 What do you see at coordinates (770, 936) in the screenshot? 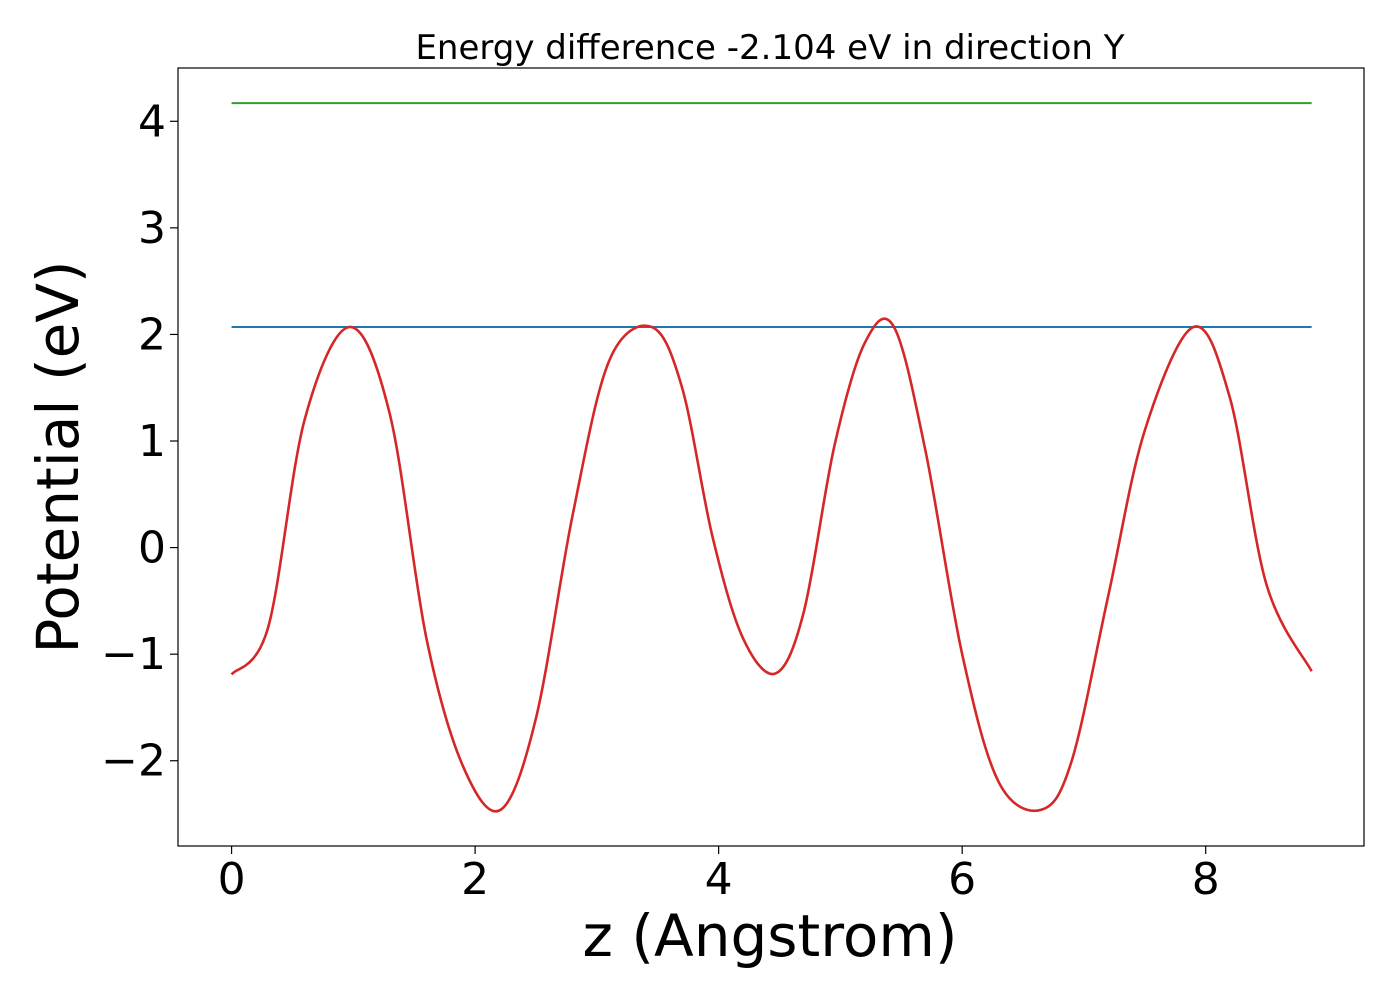
I see `x-axis-title: z (Angstrom)` at bounding box center [770, 936].